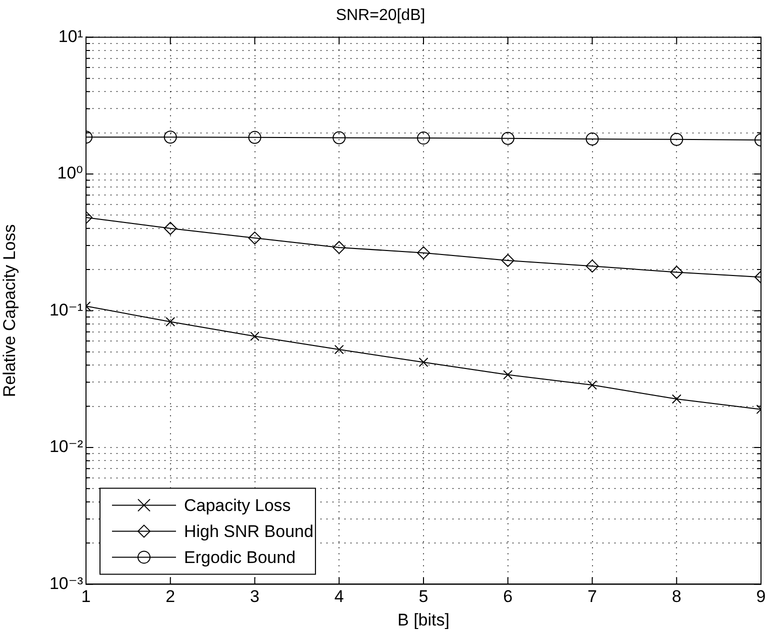 Image resolution: width=777 pixels, height=639 pixels. Describe the element at coordinates (255, 596) in the screenshot. I see `x-tick-label: 3` at that location.